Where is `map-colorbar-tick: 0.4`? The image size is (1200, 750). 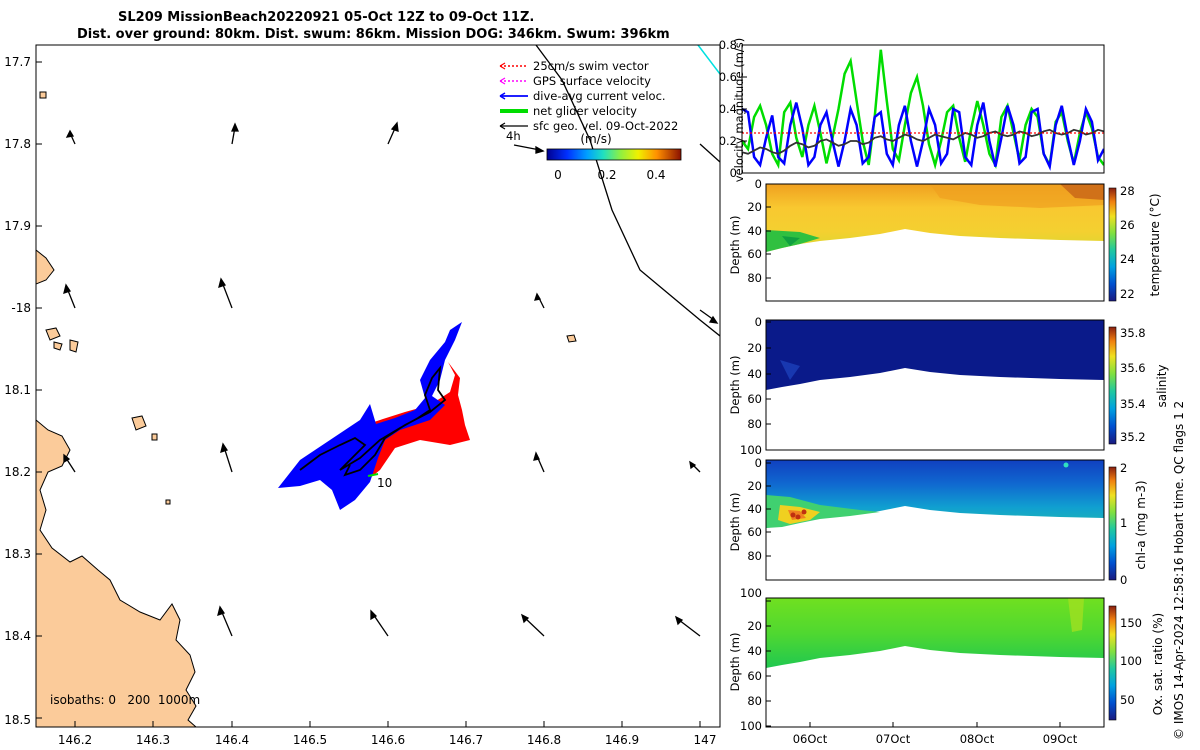 map-colorbar-tick: 0.4 is located at coordinates (655, 175).